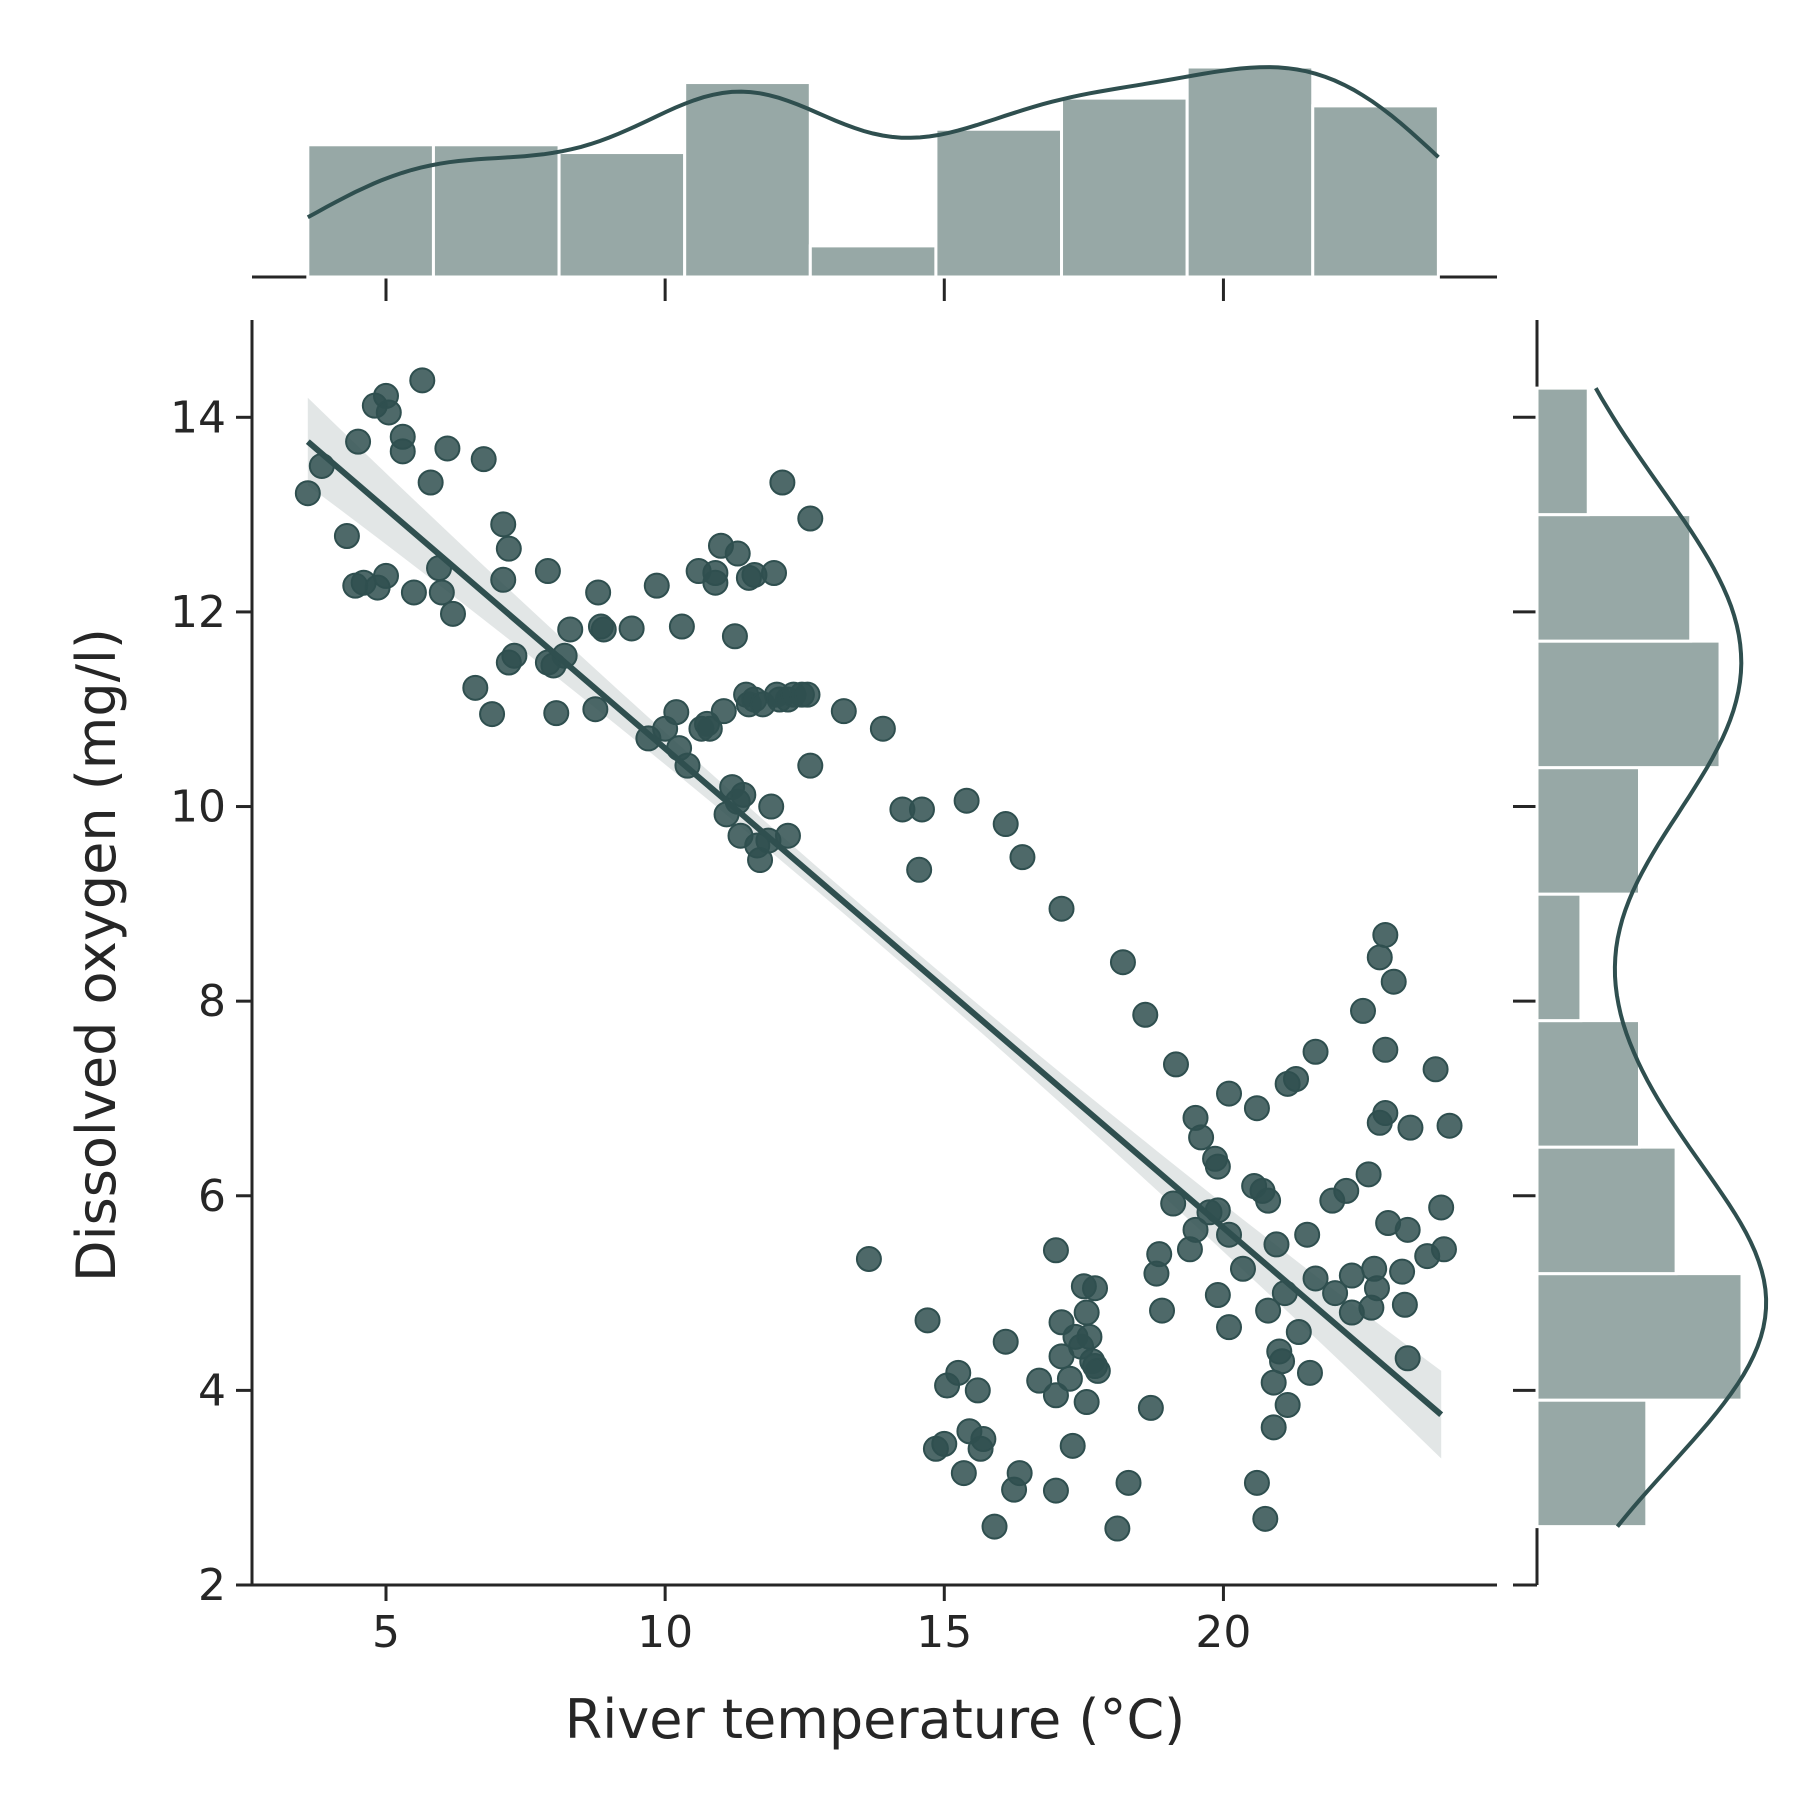  I want to click on right-marginal-histogram, so click(1641, 953).